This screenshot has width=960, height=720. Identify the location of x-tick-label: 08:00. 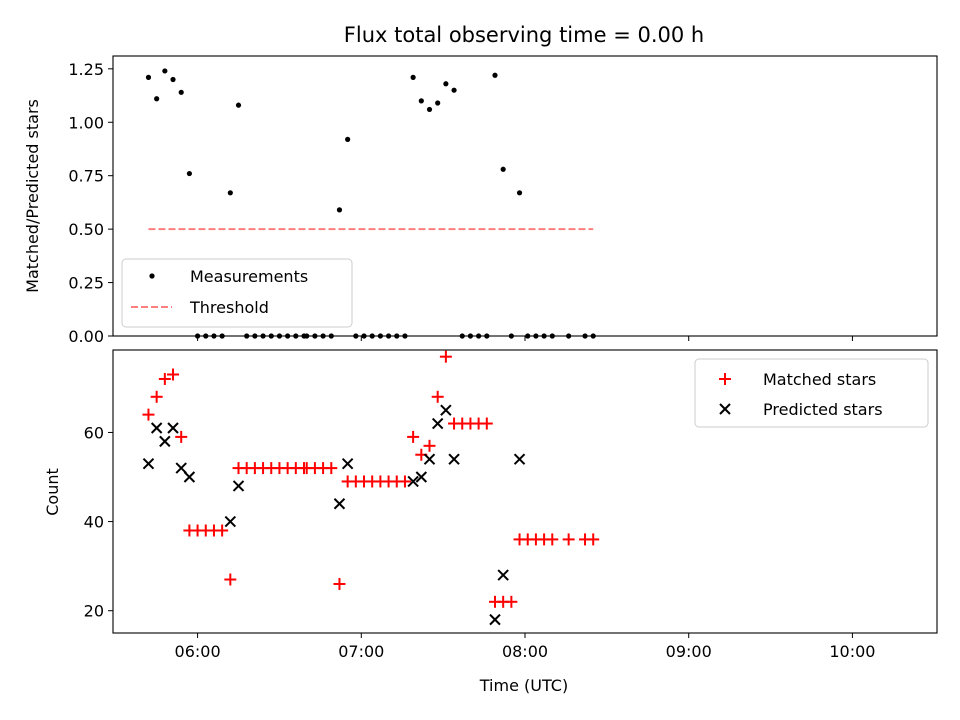
(525, 651).